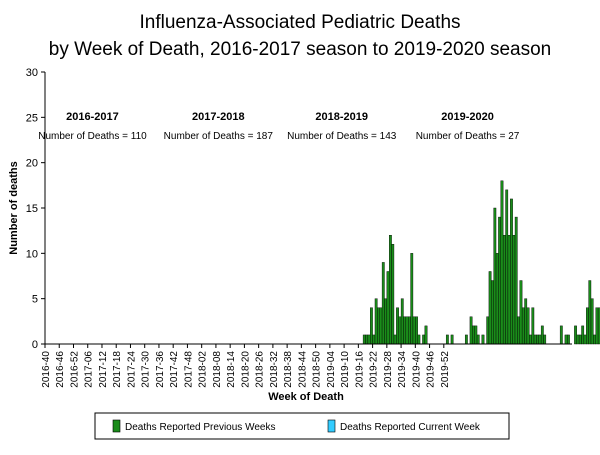 This screenshot has width=600, height=455. Describe the element at coordinates (219, 136) in the screenshot. I see `season-death-count: Number of Deaths = 187` at that location.